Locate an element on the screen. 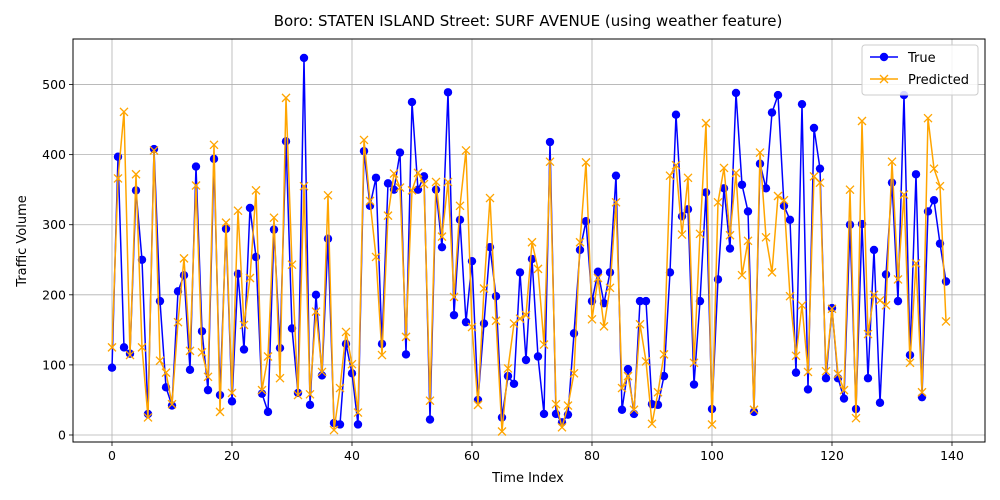 The image size is (1000, 500). x-axis-ticks: 0 20 40 60 80 100 120 140 is located at coordinates (536, 452).